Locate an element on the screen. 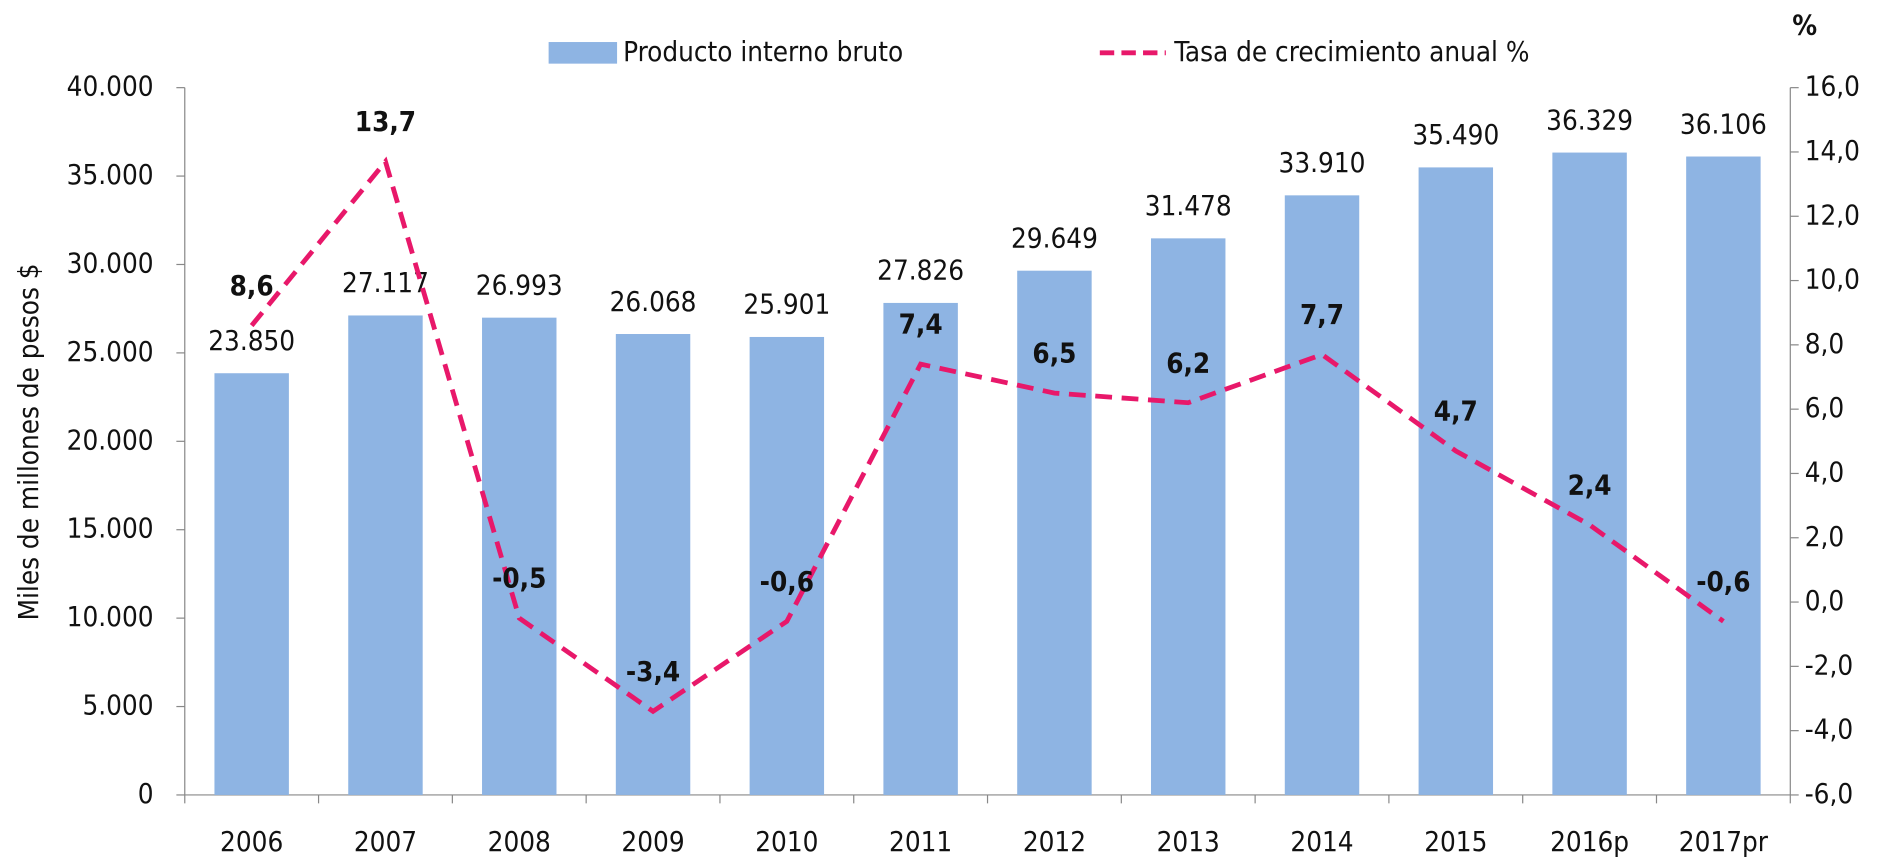  y2-tick-label: 8,0 is located at coordinates (1825, 343).